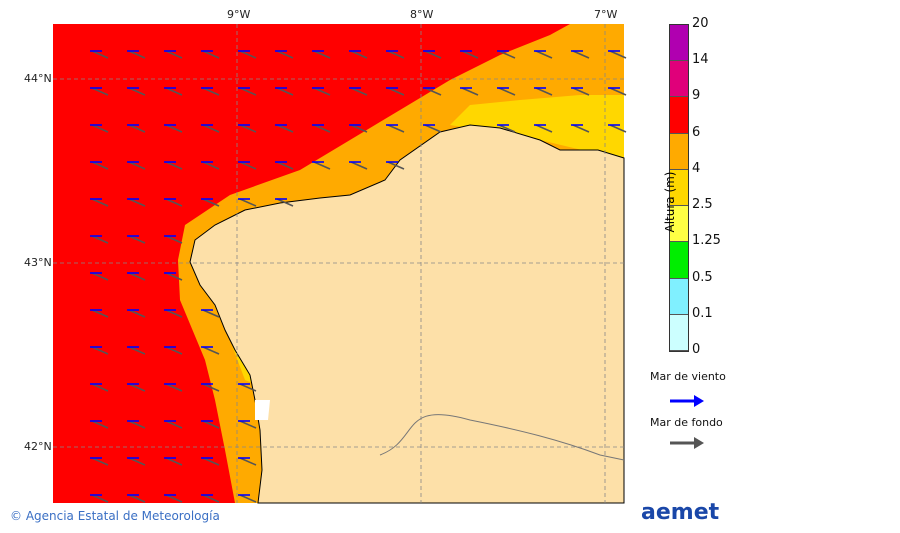  I want to click on lat-tick: 42°N, so click(38, 446).